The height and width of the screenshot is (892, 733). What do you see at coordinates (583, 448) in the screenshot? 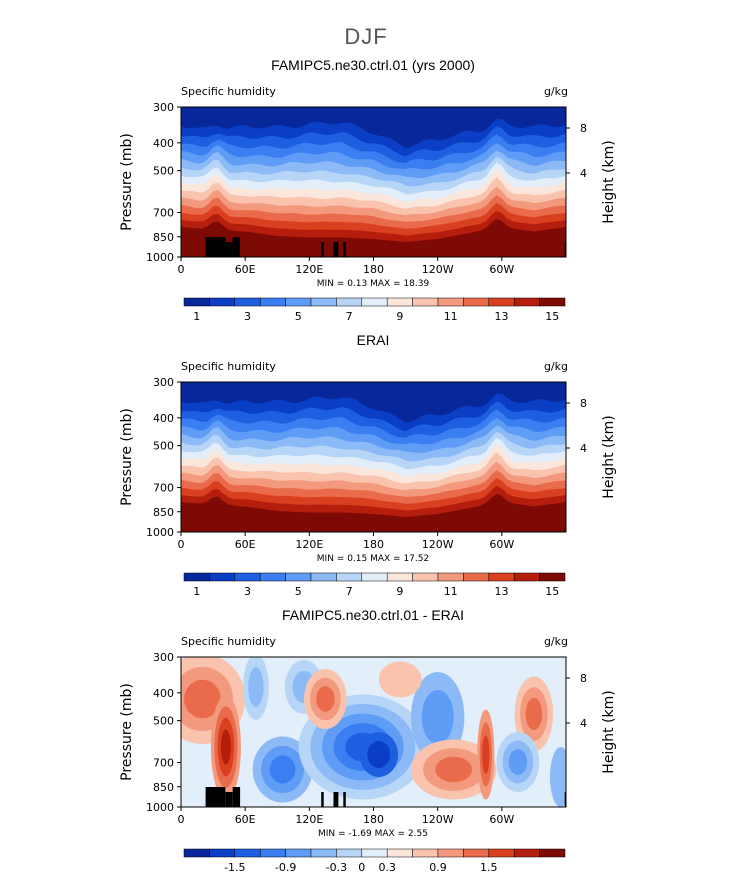
I see `y2-tick-label: 4` at bounding box center [583, 448].